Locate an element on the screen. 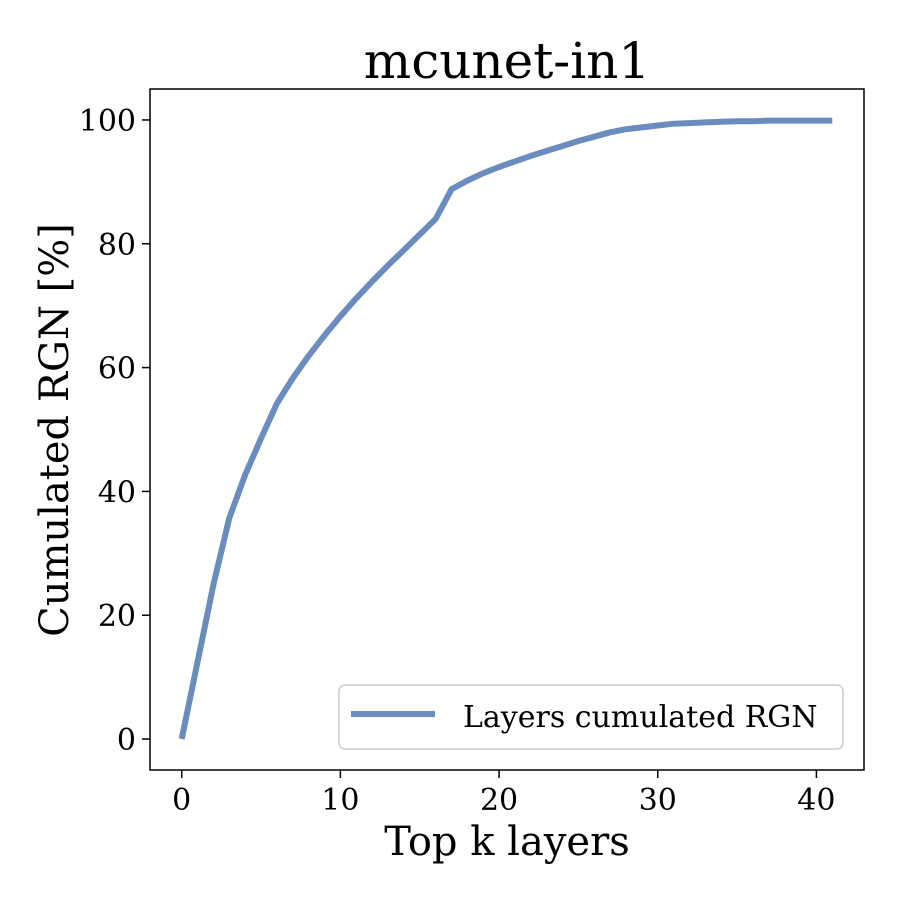  legend: Layers cumulated RGN is located at coordinates (591, 717).